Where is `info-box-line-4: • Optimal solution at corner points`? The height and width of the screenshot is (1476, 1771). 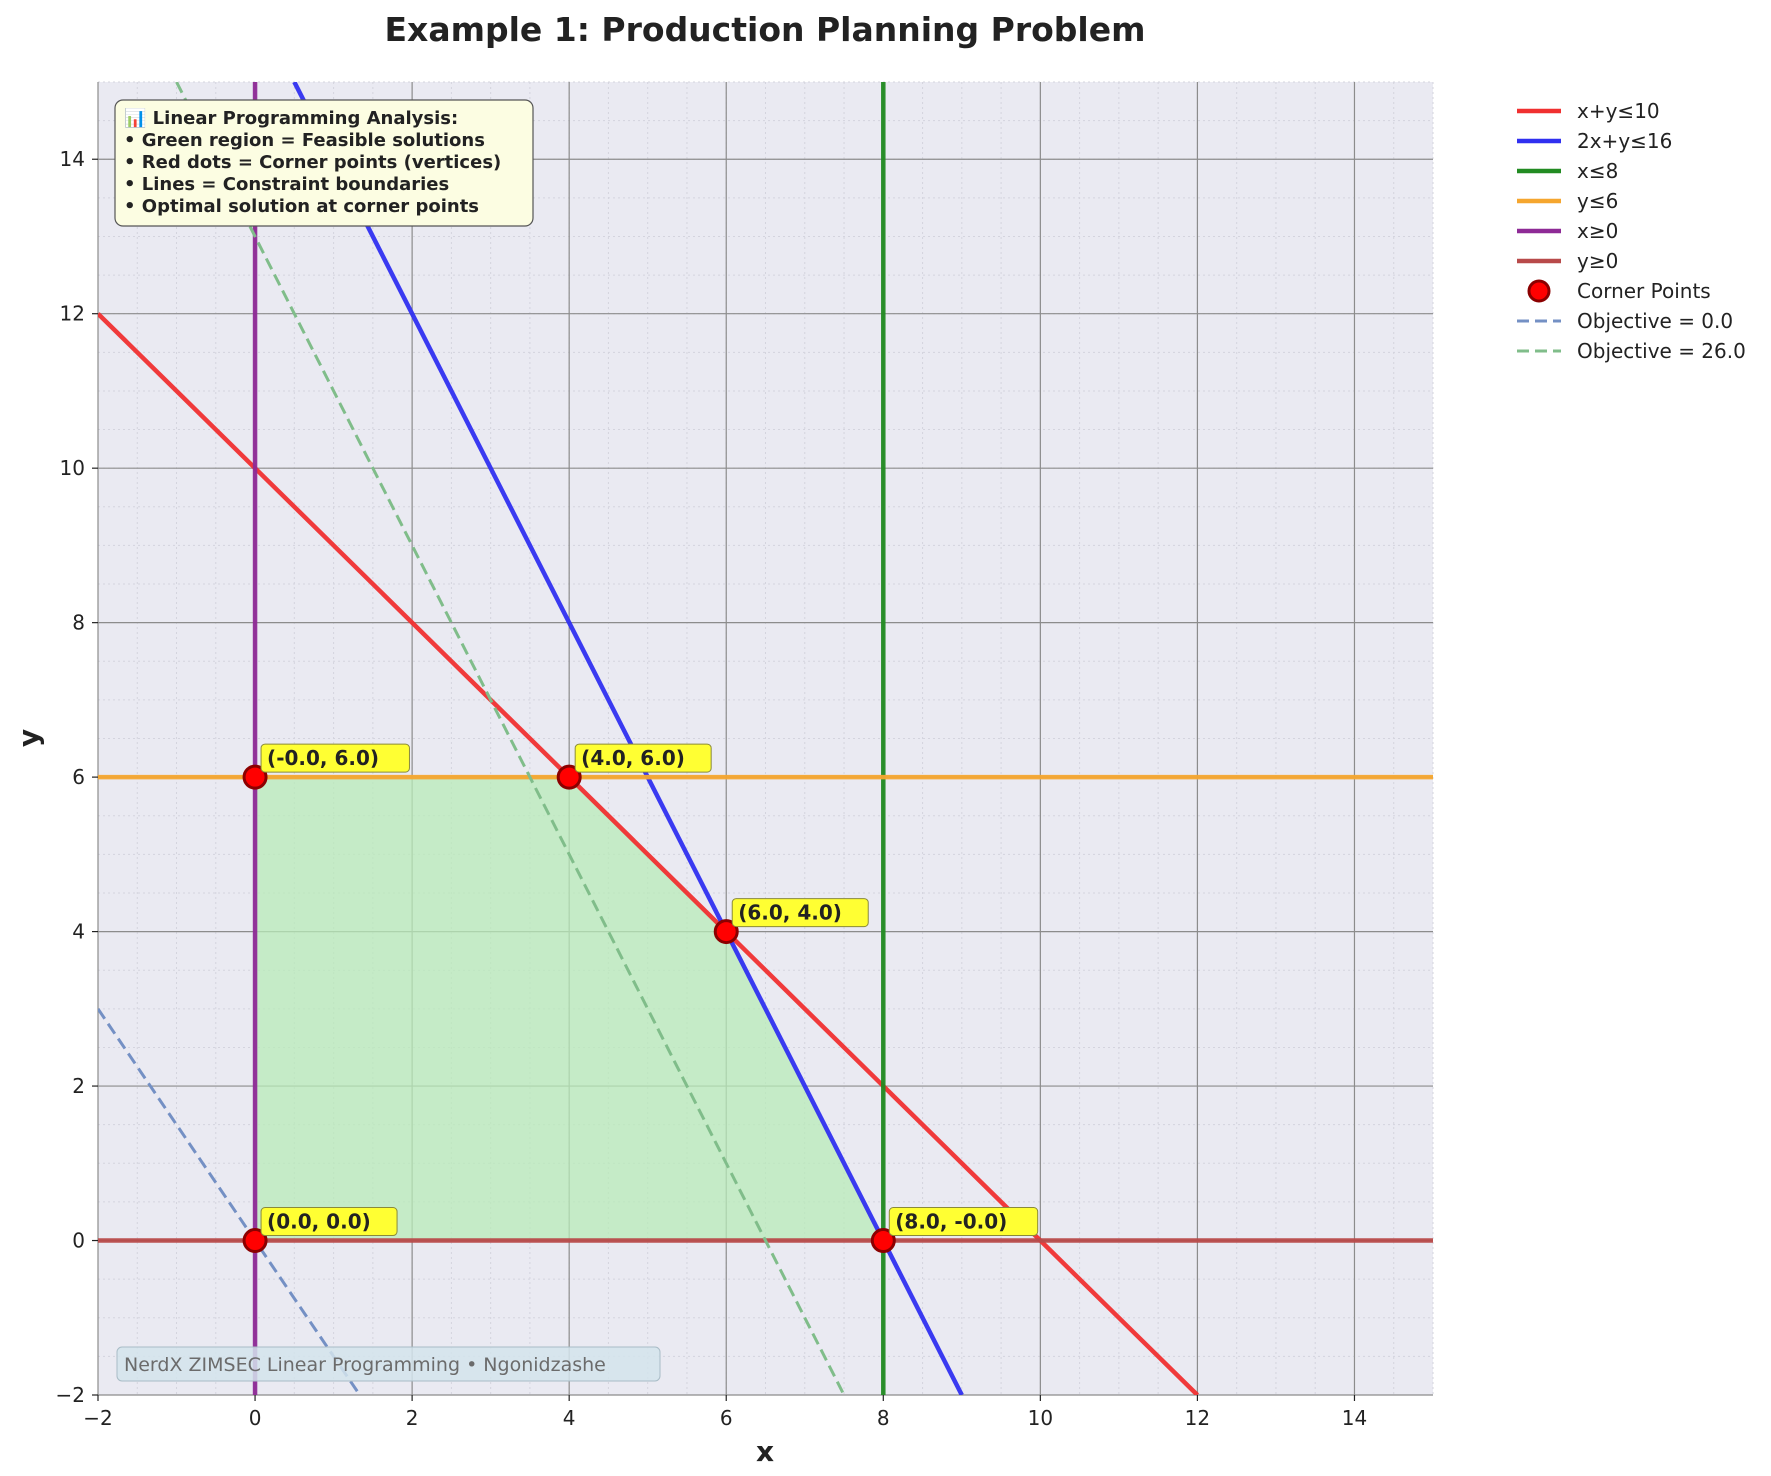 info-box-line-4: • Optimal solution at corner points is located at coordinates (301, 206).